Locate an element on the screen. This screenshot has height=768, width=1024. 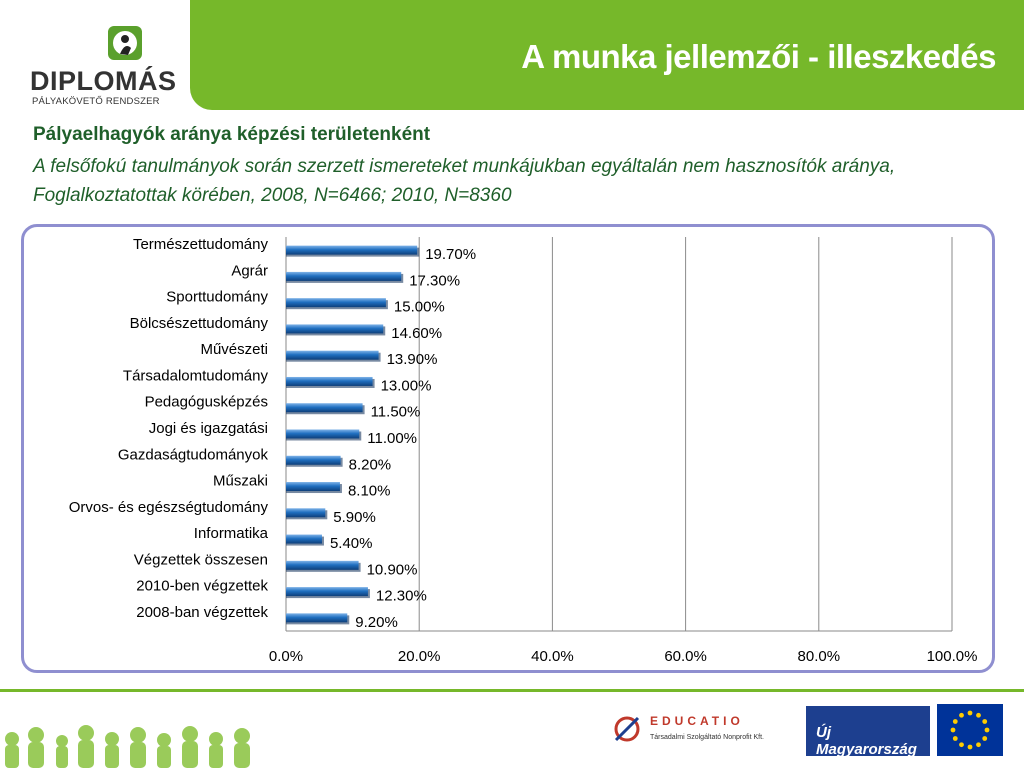
slide-title: A munka jellemzői - illeszkedés is located at coordinates (758, 56).